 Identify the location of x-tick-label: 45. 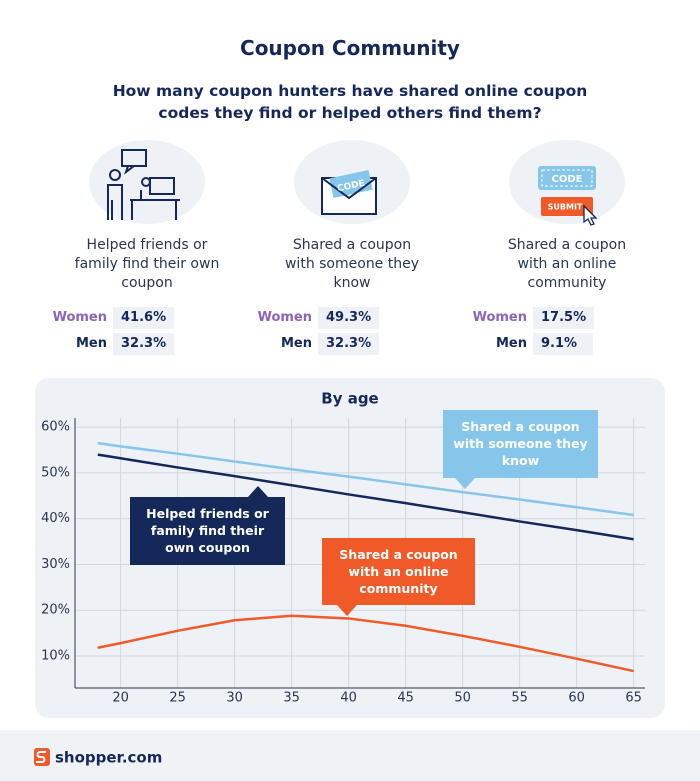
(405, 698).